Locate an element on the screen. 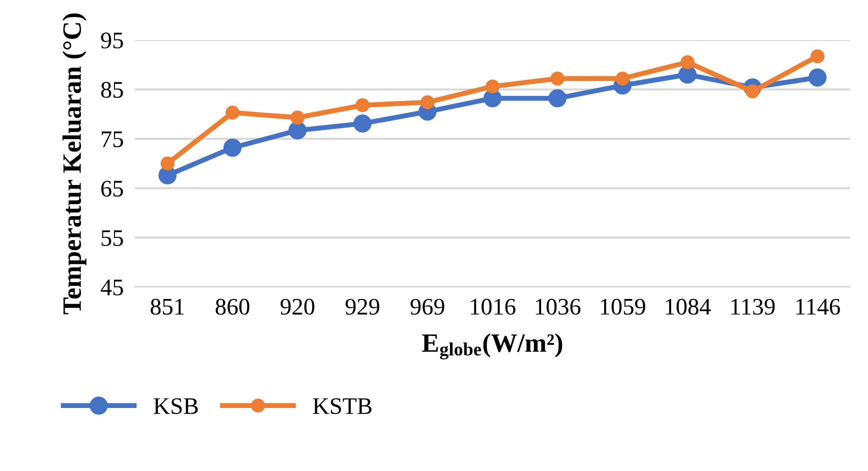 The width and height of the screenshot is (868, 471). x-tick-label: 1059 is located at coordinates (623, 306).